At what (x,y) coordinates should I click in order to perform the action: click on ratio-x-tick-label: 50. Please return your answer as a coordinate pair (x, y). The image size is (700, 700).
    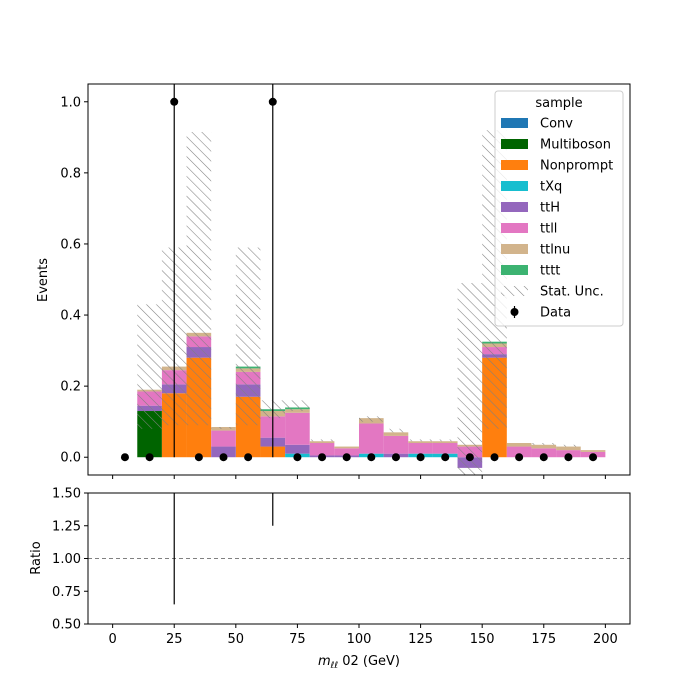
    Looking at the image, I should click on (236, 639).